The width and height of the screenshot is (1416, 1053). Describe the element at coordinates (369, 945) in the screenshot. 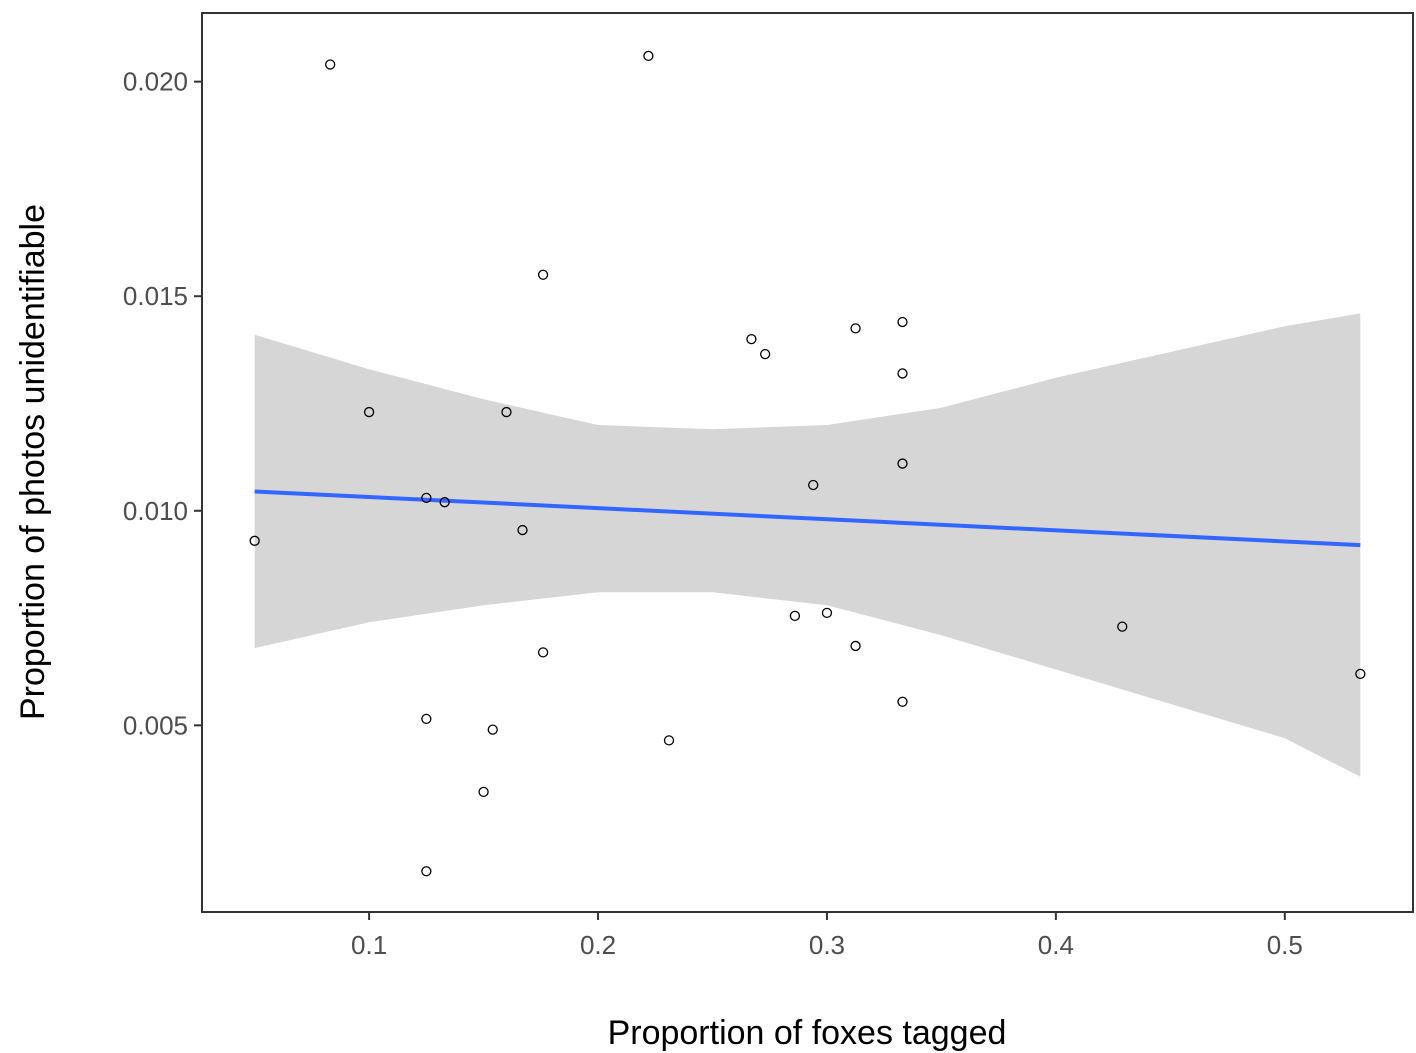

I see `x-tick-label: 0.1` at that location.